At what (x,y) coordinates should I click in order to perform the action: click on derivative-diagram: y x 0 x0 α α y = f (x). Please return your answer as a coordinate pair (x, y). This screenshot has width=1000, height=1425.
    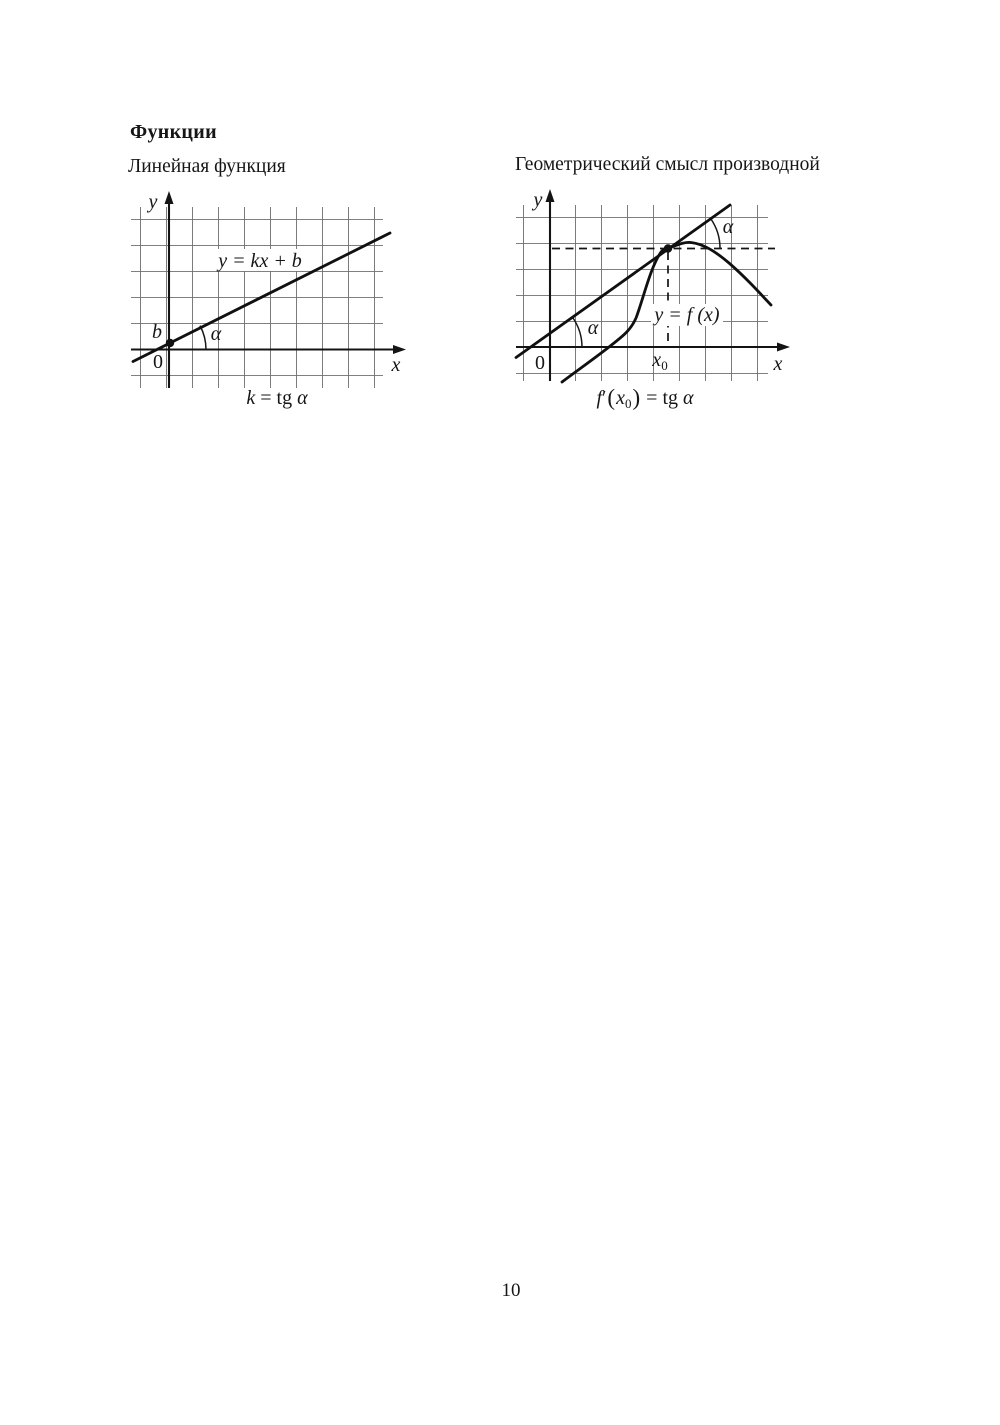
    Looking at the image, I should click on (652, 286).